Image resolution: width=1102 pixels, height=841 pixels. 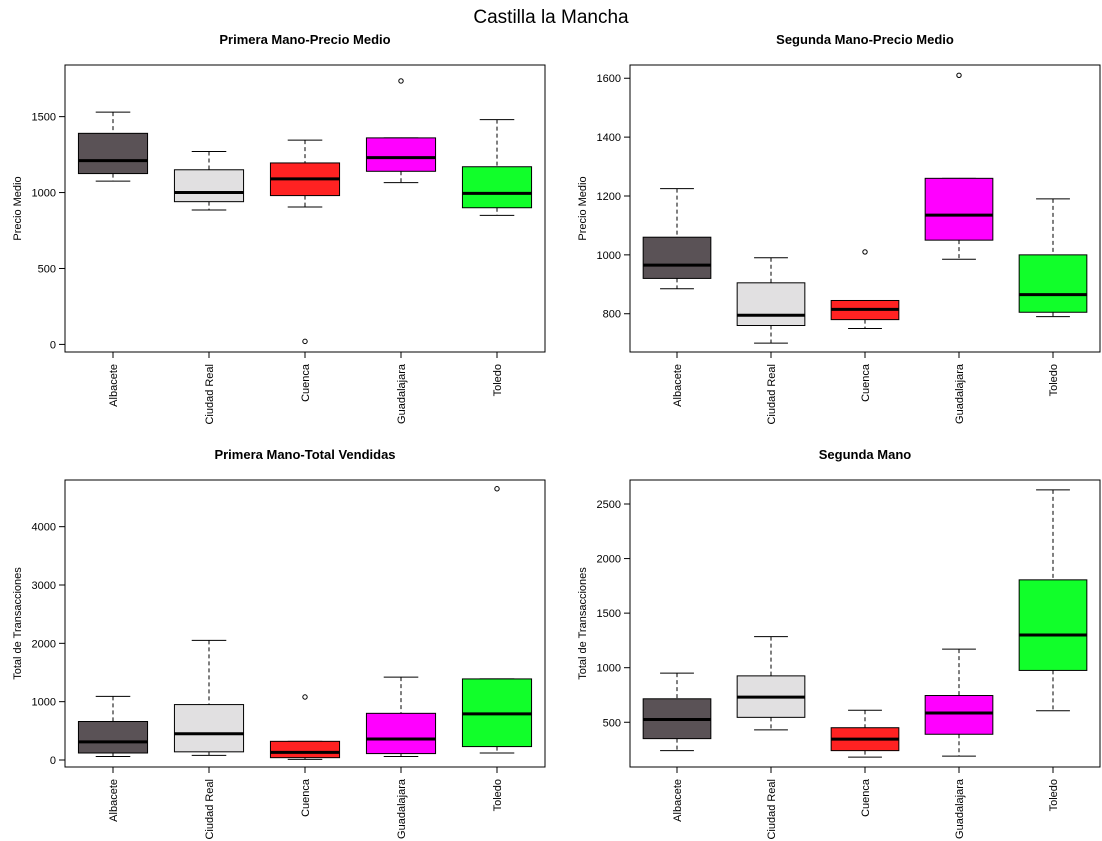 I want to click on panel-1-ylabel: Precio Medio, so click(x=18, y=208).